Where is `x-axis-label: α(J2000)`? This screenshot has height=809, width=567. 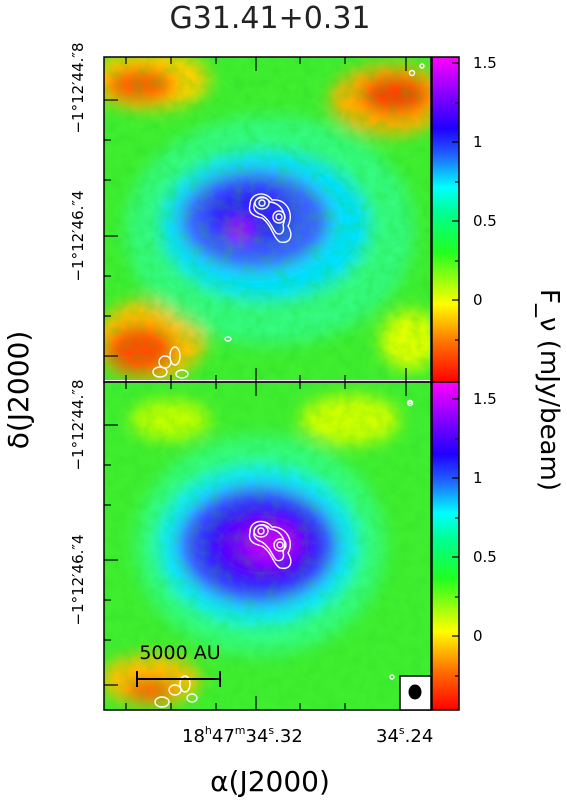
x-axis-label: α(J2000) is located at coordinates (270, 781).